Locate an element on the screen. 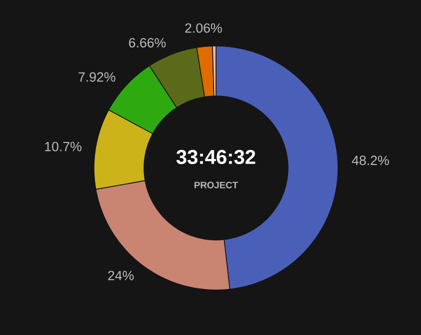  data-label: 2.06% is located at coordinates (203, 28).